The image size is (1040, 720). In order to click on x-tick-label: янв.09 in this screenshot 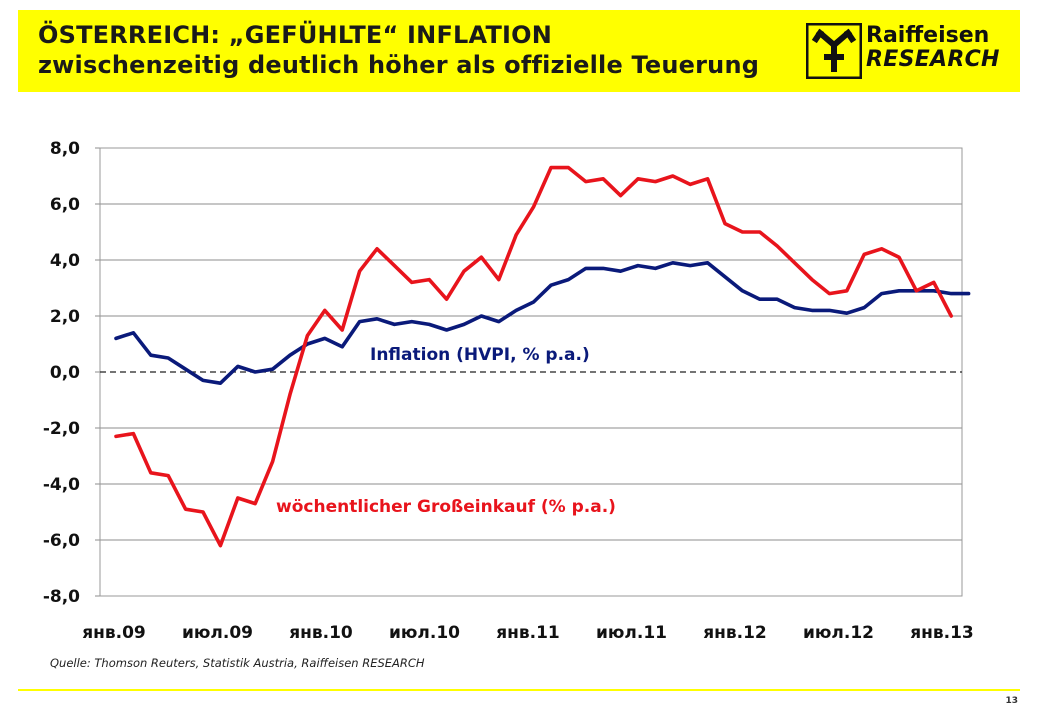, I will do `click(114, 633)`.